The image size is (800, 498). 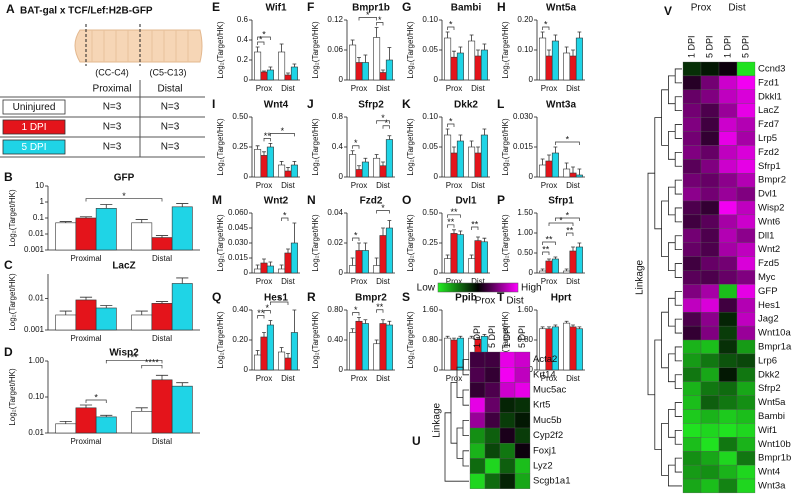 What do you see at coordinates (39, 217) in the screenshot?
I see `y-tick-label: 0.1` at bounding box center [39, 217].